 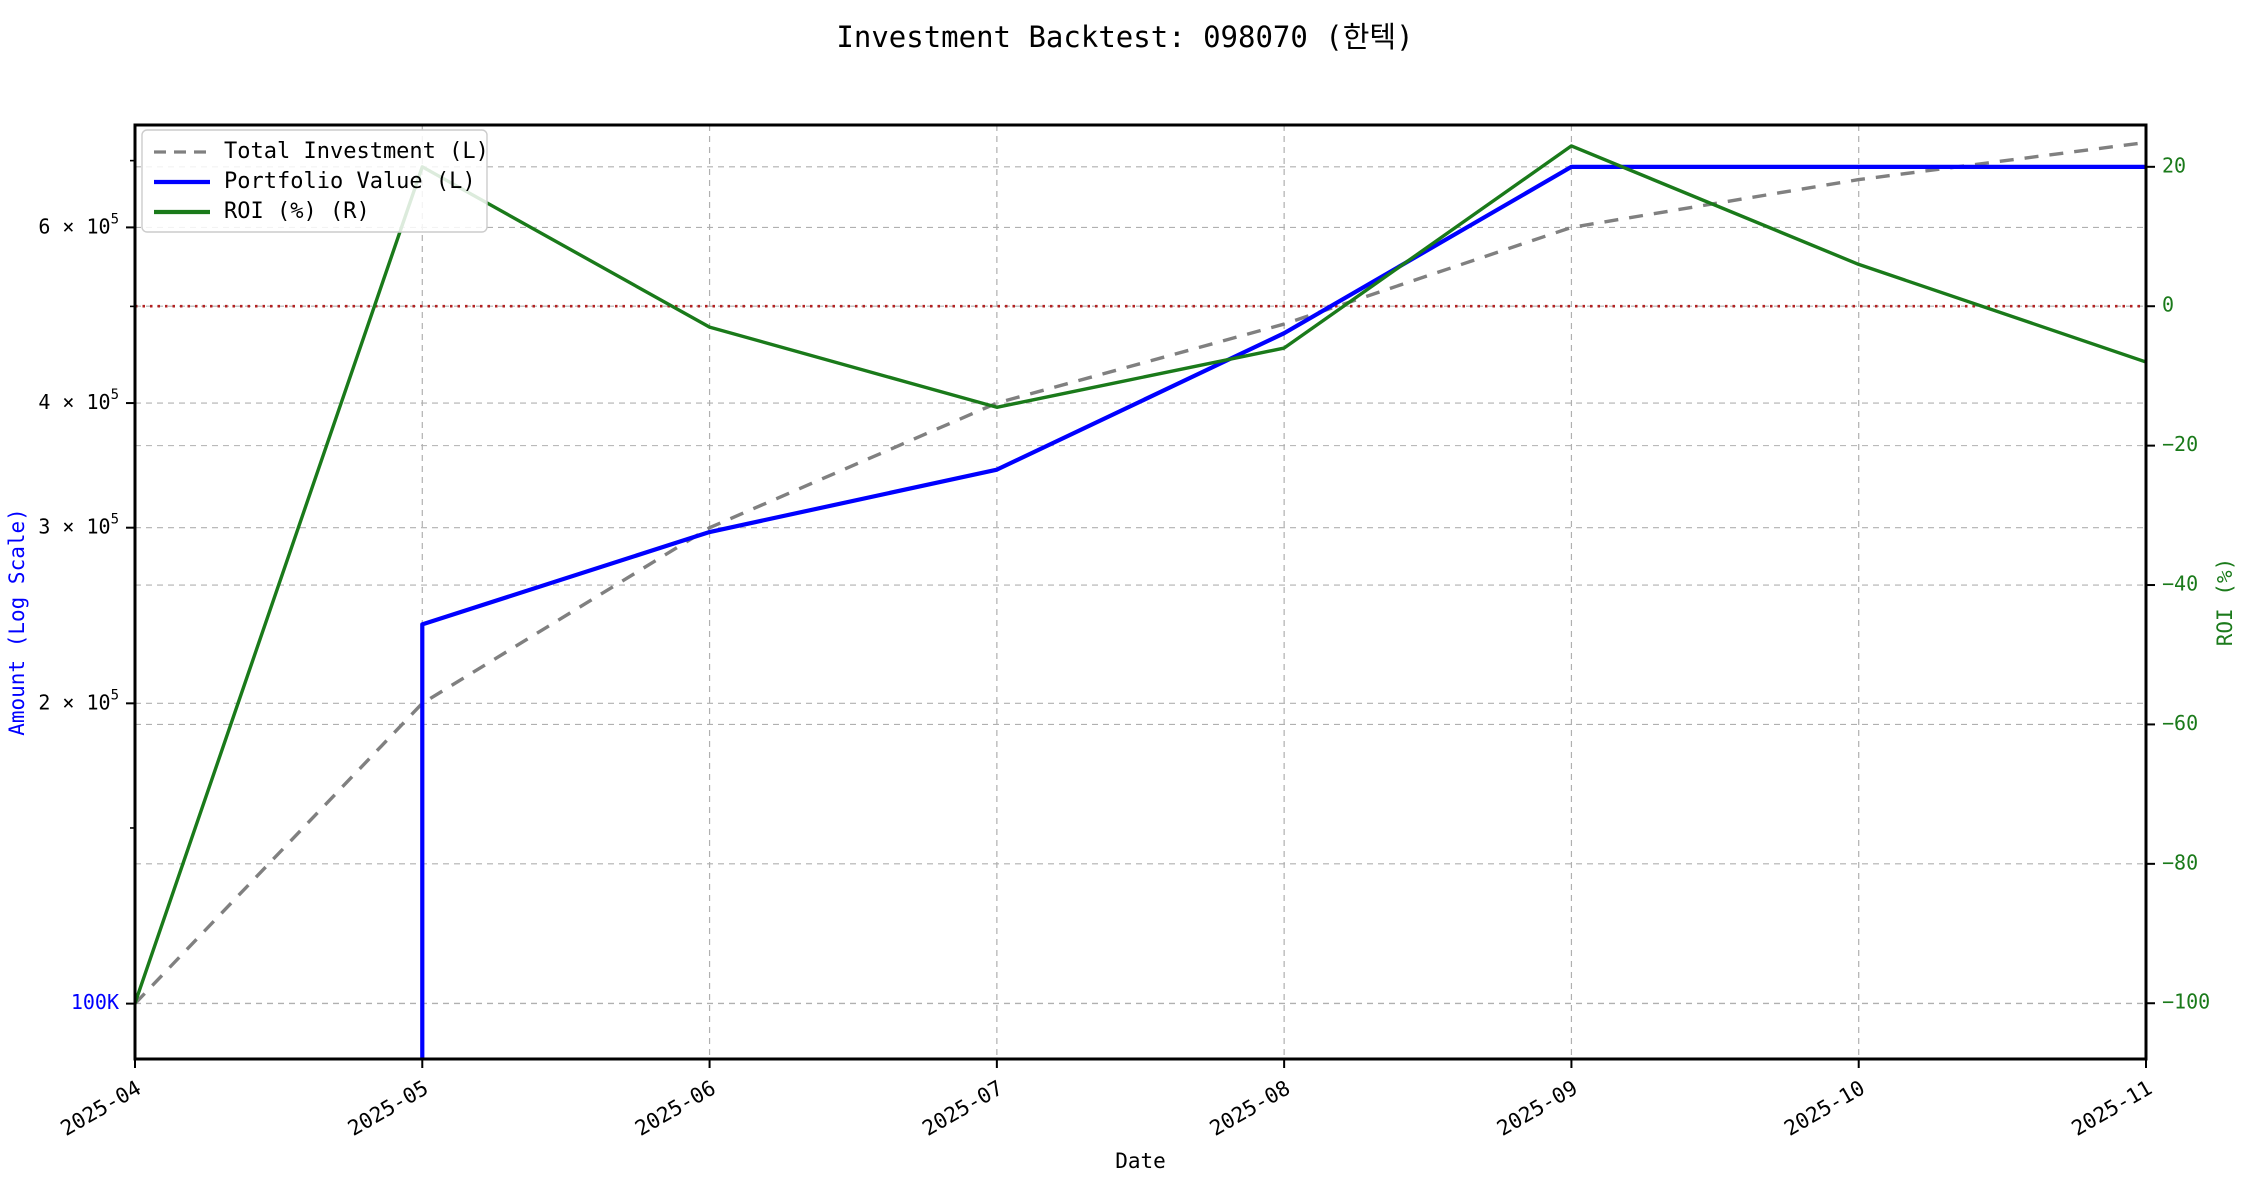 I want to click on y-right-tick-label: 20, so click(x=2174, y=165).